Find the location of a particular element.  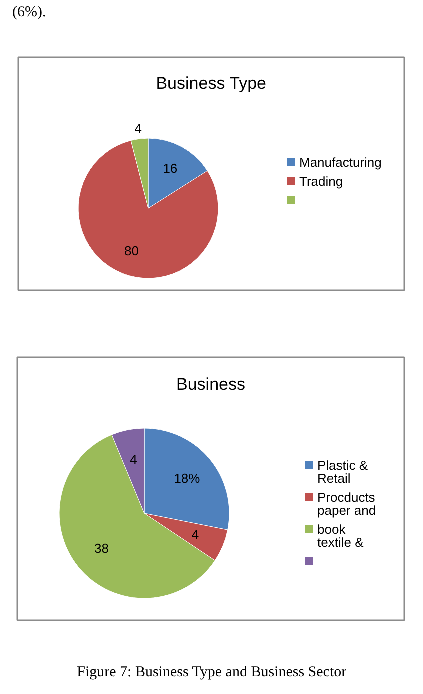

caption: Figure 7: Business Type and Business Sector is located at coordinates (212, 672).